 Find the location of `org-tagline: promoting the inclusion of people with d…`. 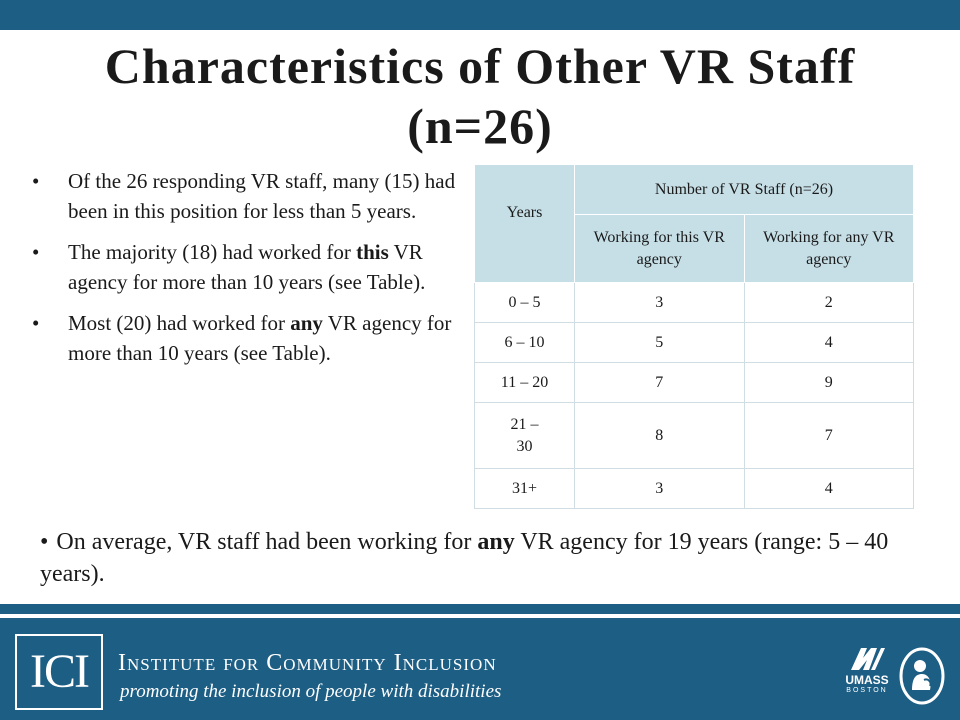

org-tagline: promoting the inclusion of people with d… is located at coordinates (311, 691).